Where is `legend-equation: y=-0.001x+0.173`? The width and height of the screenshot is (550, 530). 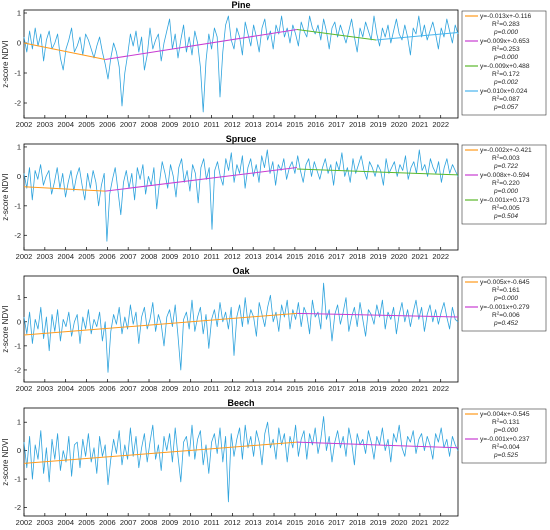 legend-equation: y=-0.001x+0.173 is located at coordinates (505, 200).